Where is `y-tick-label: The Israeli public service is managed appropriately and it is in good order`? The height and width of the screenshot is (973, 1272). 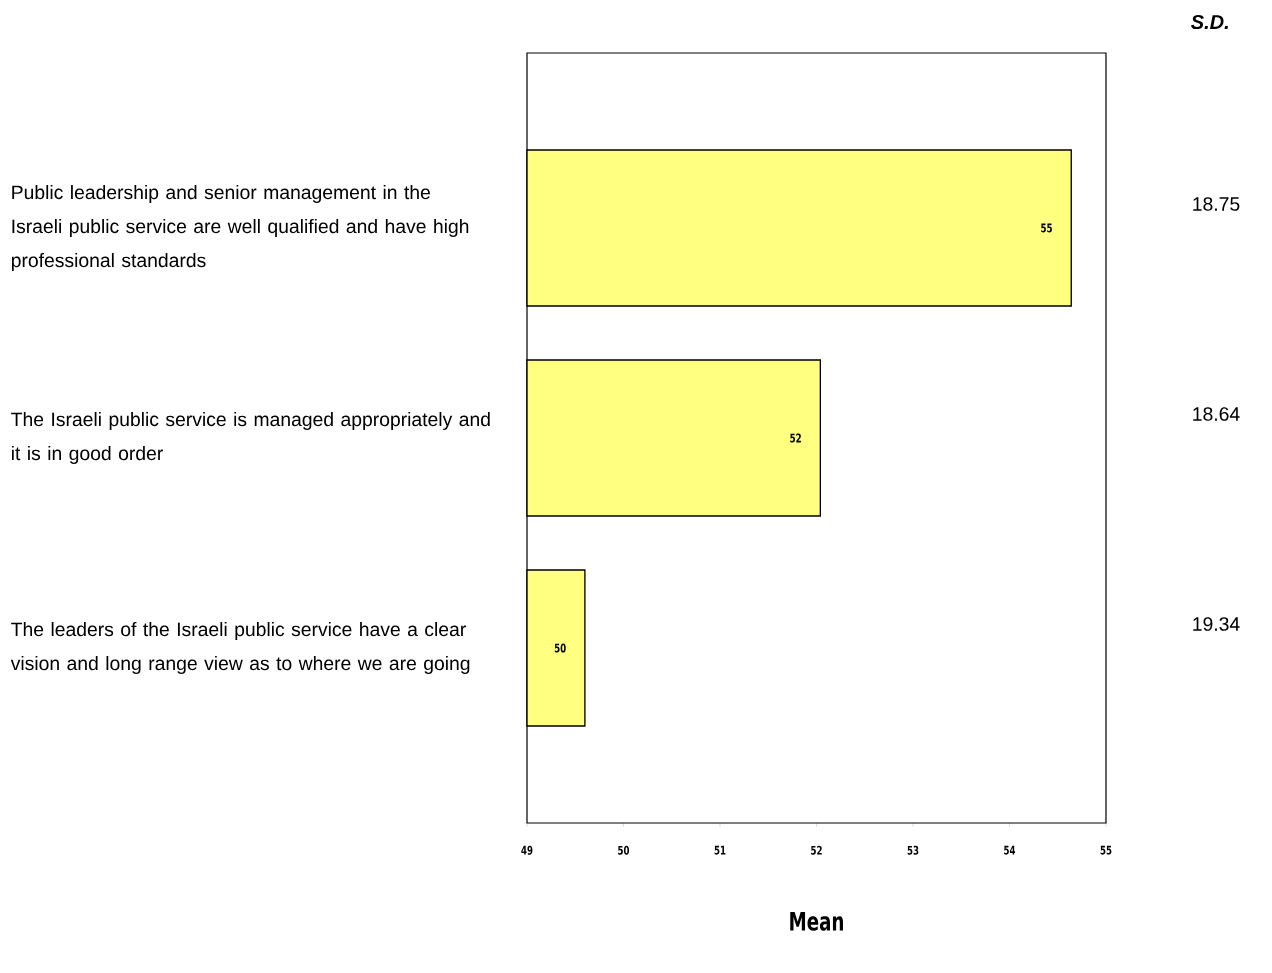
y-tick-label: The Israeli public service is managed appropriately and it is in good order is located at coordinates (250, 438).